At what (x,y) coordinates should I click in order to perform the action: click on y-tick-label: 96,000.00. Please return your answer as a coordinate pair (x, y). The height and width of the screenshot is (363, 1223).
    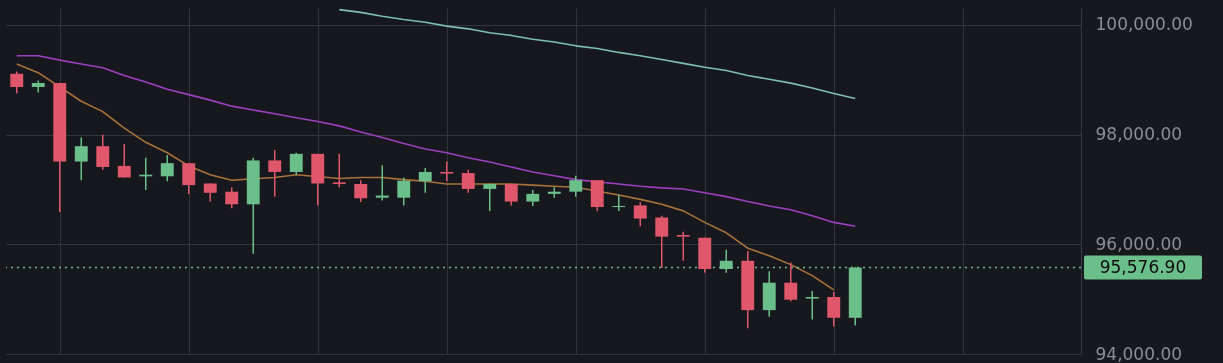
    Looking at the image, I should click on (1139, 243).